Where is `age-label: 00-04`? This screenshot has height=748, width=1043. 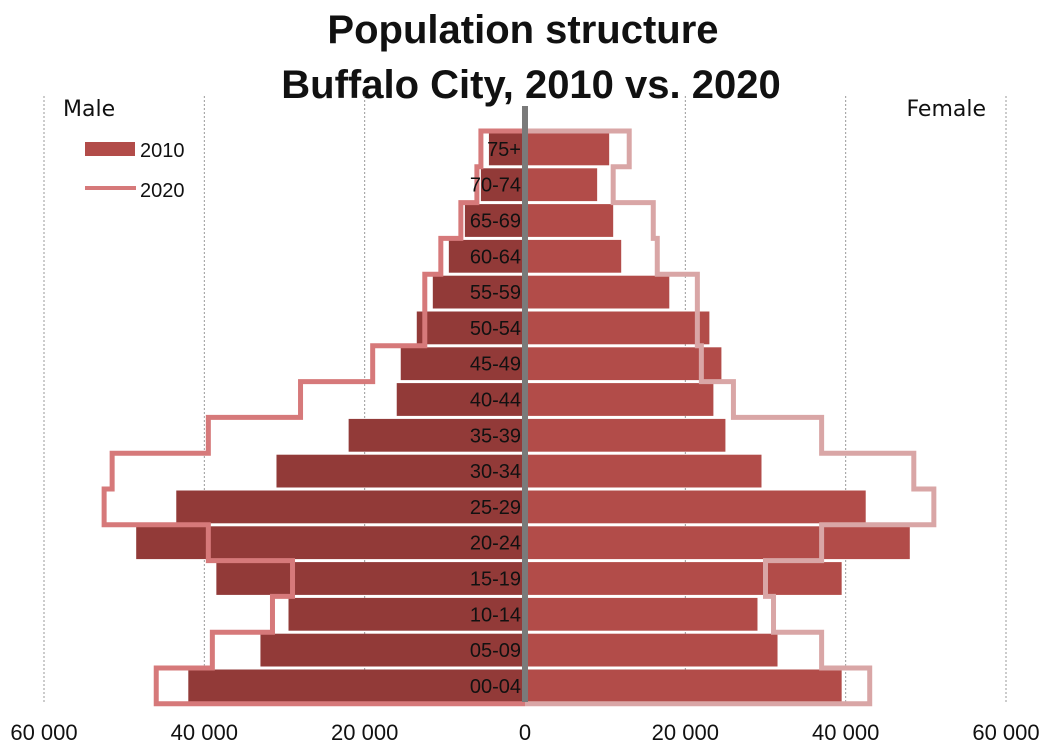 age-label: 00-04 is located at coordinates (495, 687).